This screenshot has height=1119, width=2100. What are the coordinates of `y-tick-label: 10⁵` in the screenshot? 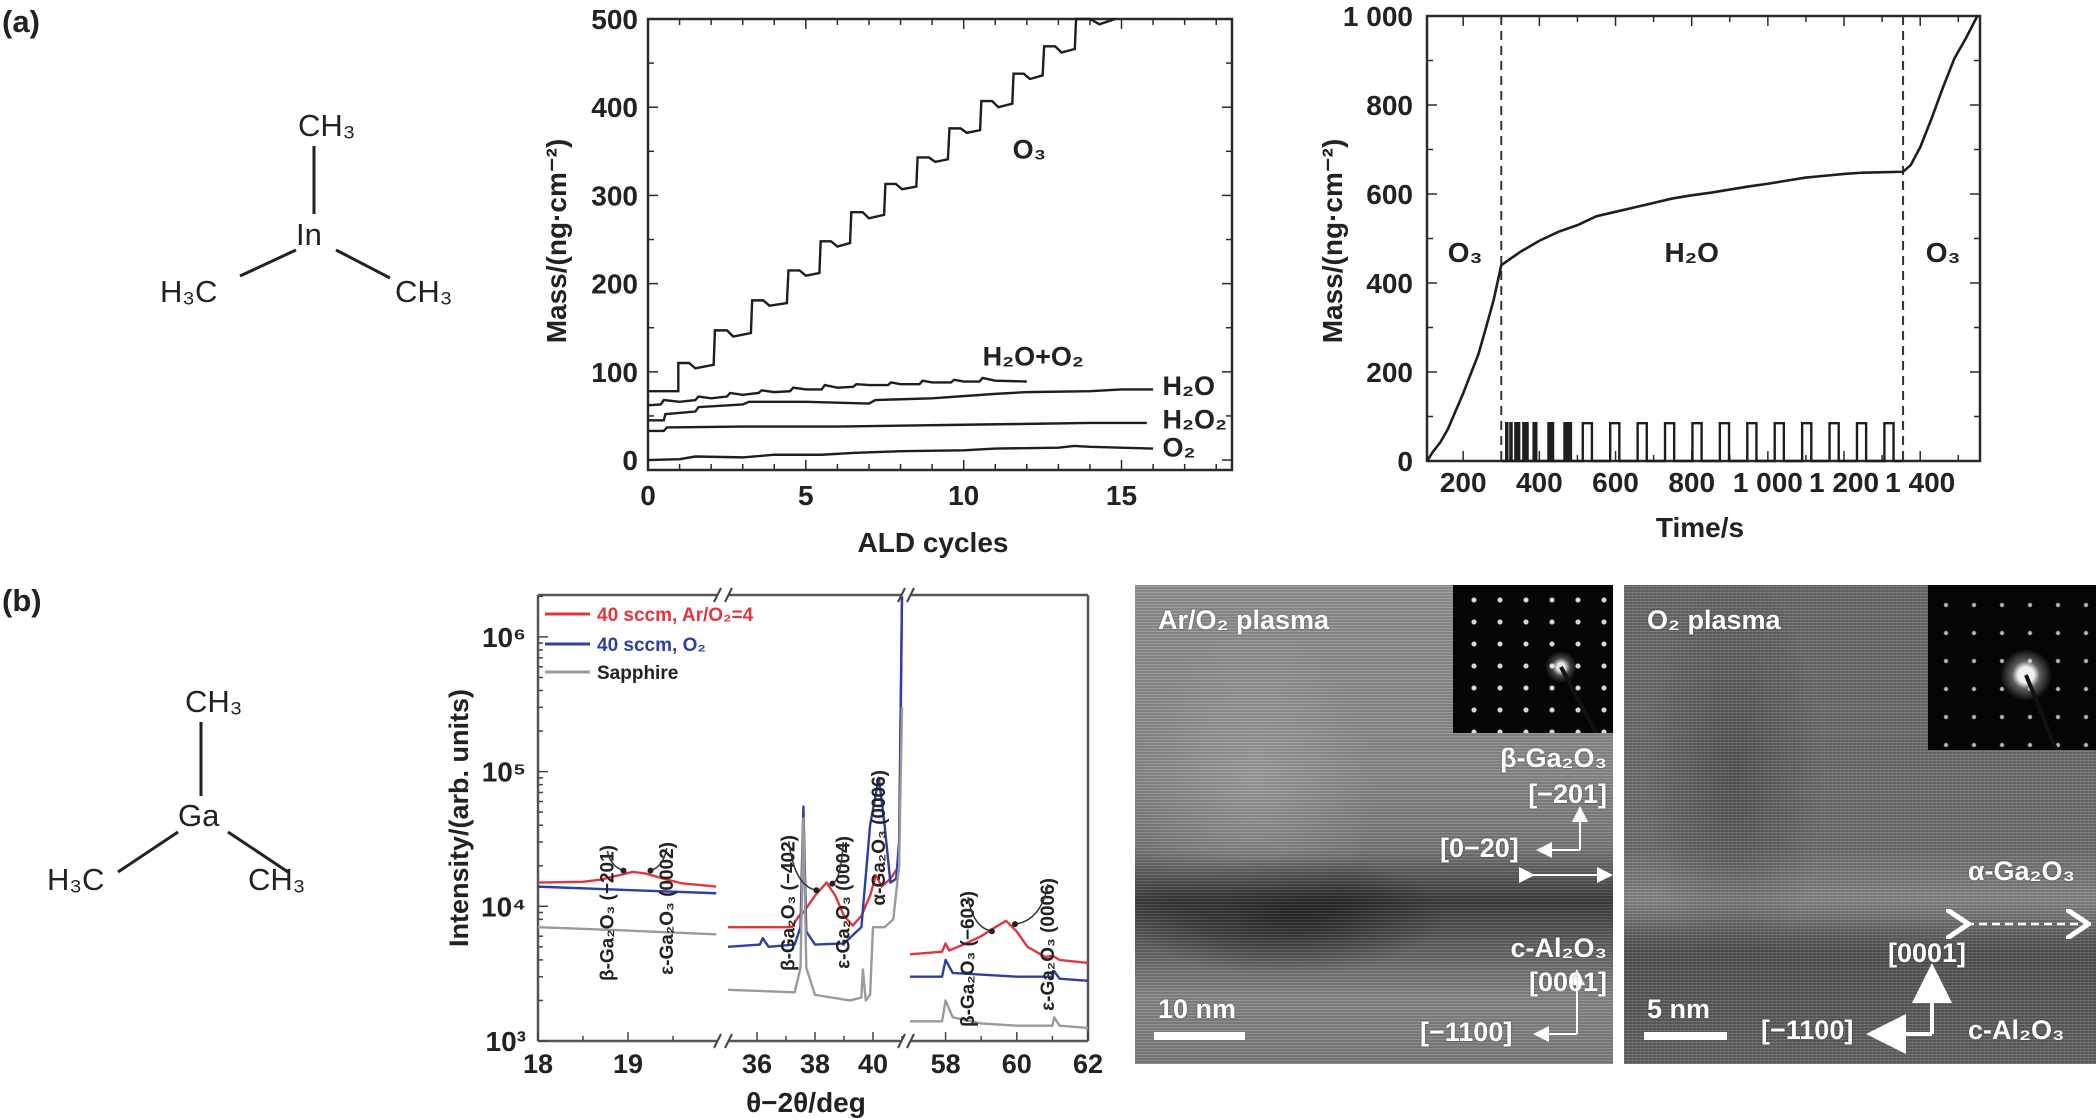 It's located at (504, 772).